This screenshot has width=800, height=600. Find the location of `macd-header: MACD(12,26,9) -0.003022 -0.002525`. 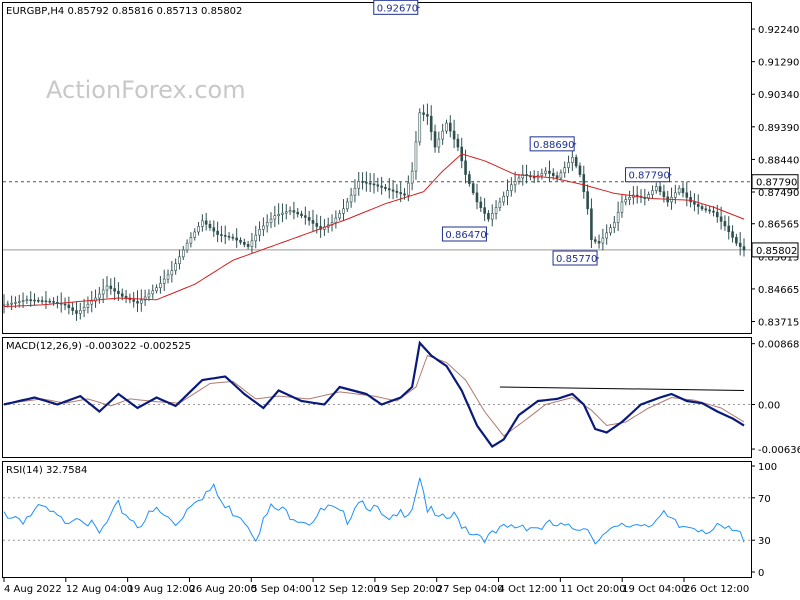

macd-header: MACD(12,26,9) -0.003022 -0.002525 is located at coordinates (98, 346).